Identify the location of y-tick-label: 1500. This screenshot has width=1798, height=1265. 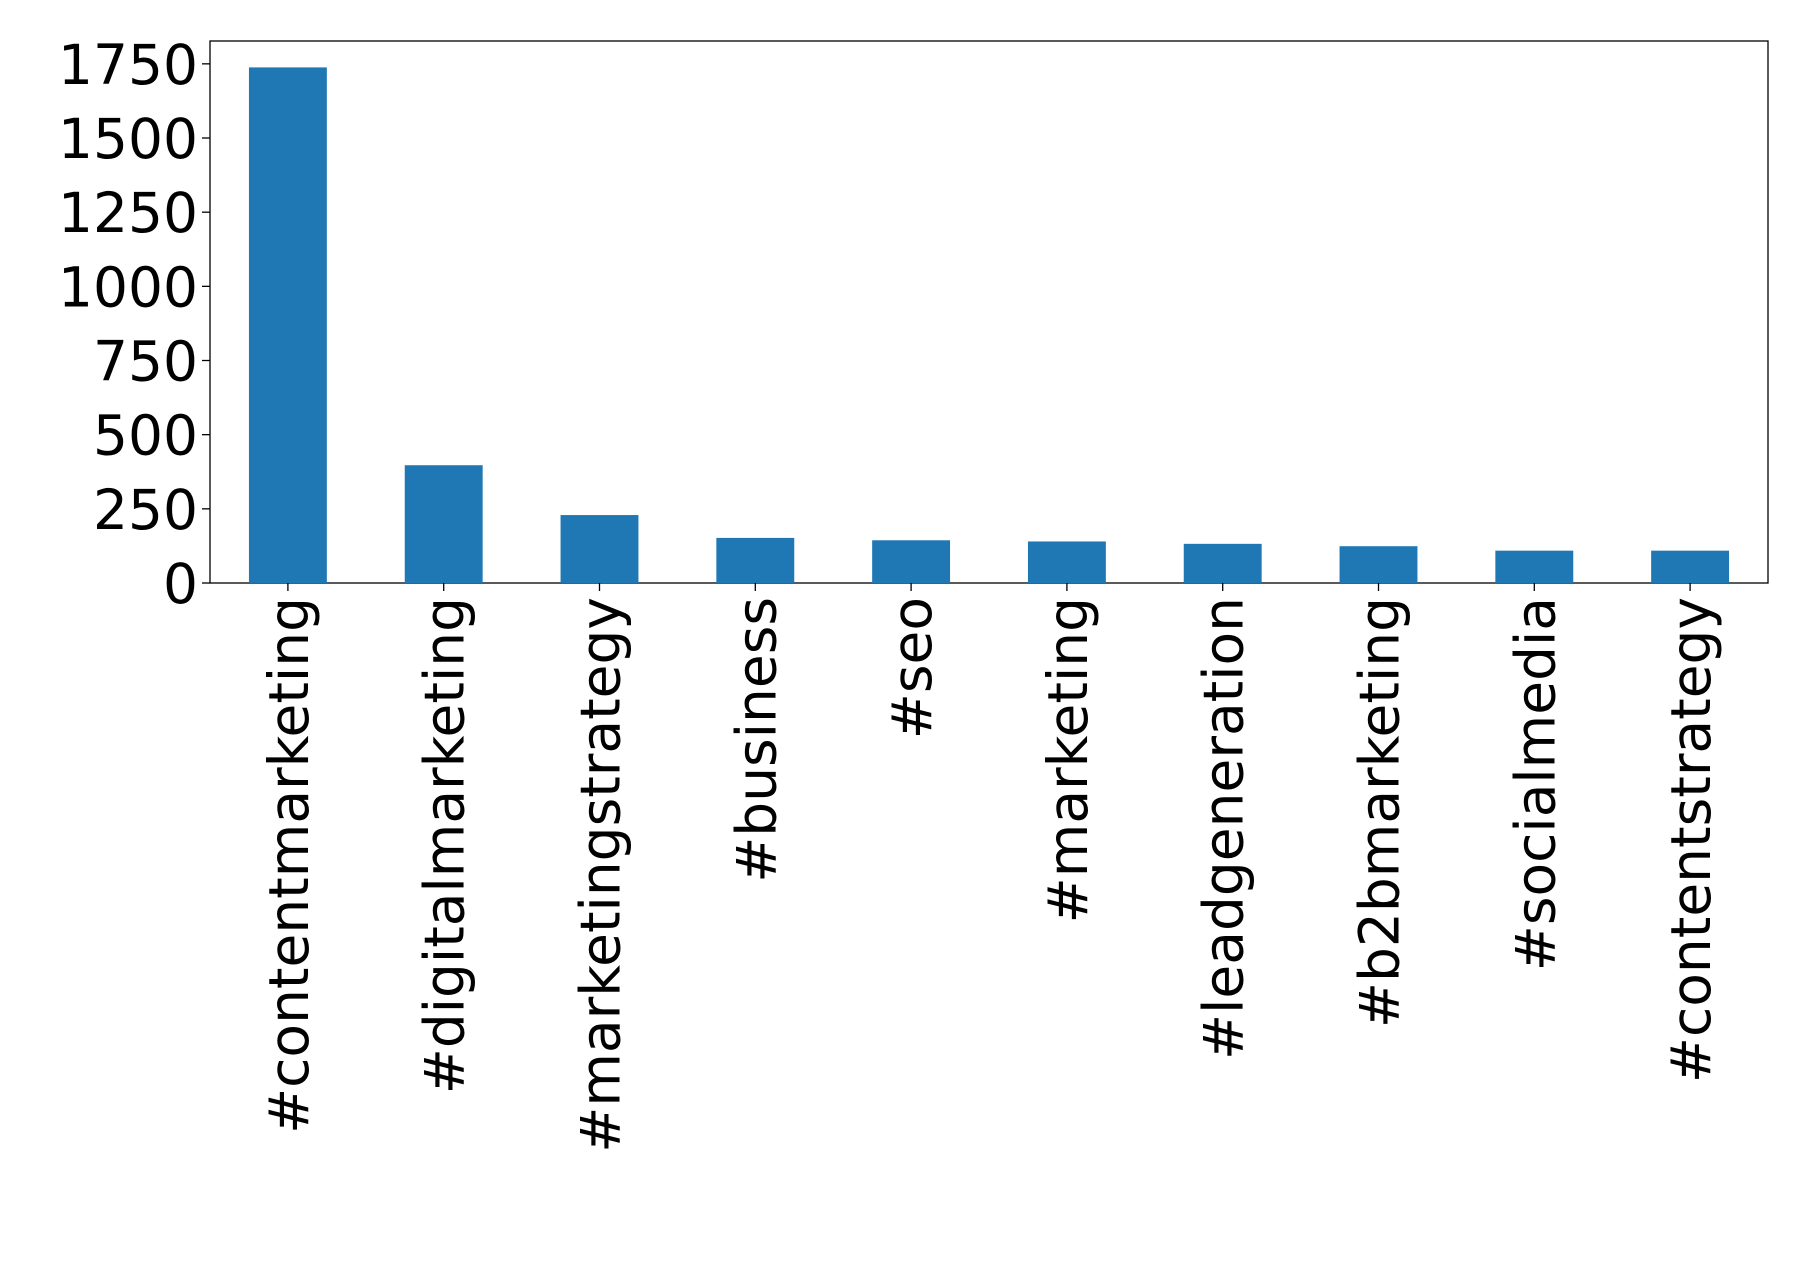
(128, 139).